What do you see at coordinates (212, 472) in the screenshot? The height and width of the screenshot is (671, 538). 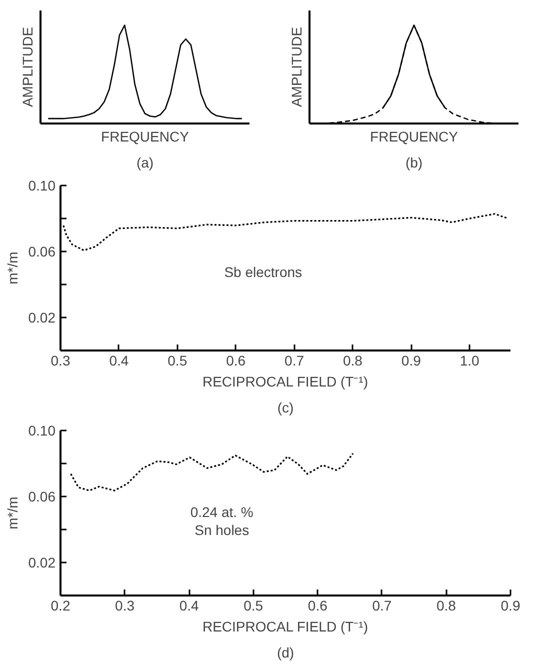 I see `line-series` at bounding box center [212, 472].